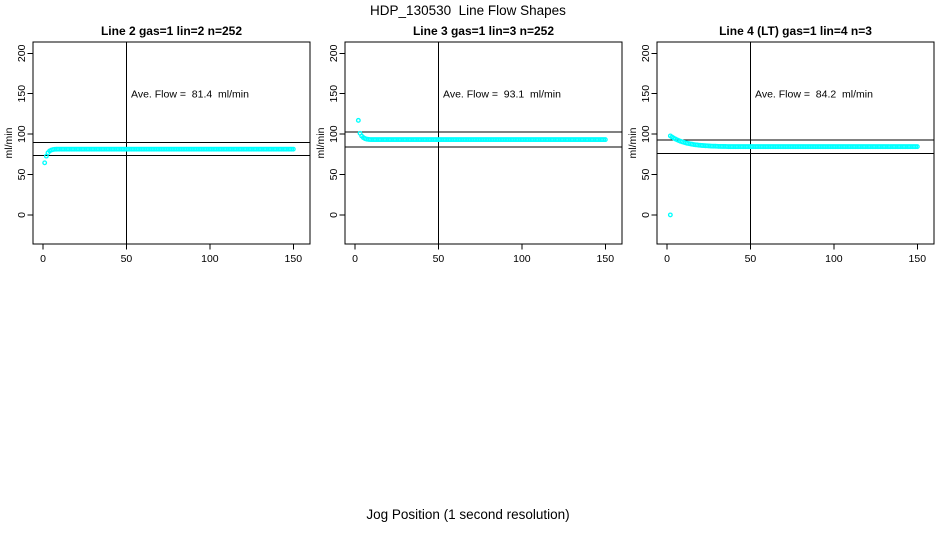  I want to click on ave-flow-annotation: Ave. Flow = 81.4 ml/min, so click(190, 95).